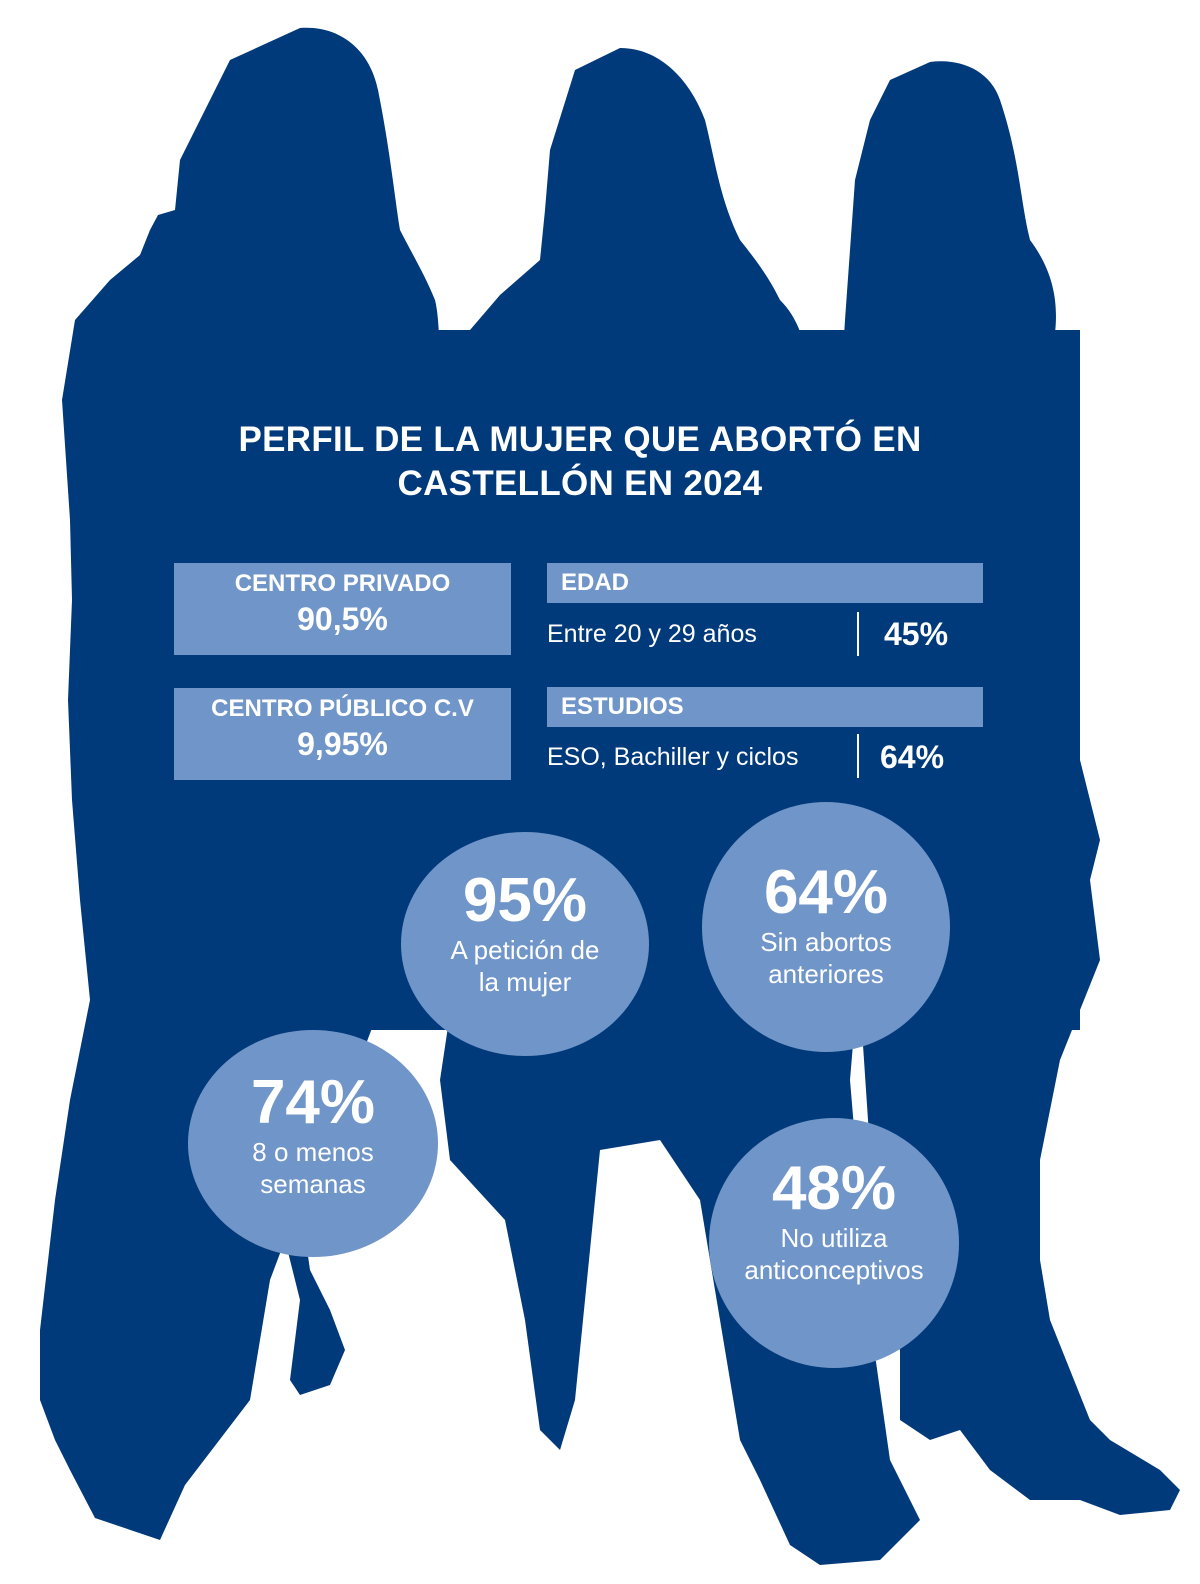  I want to click on stat-desc-line2: anteriores, so click(826, 974).